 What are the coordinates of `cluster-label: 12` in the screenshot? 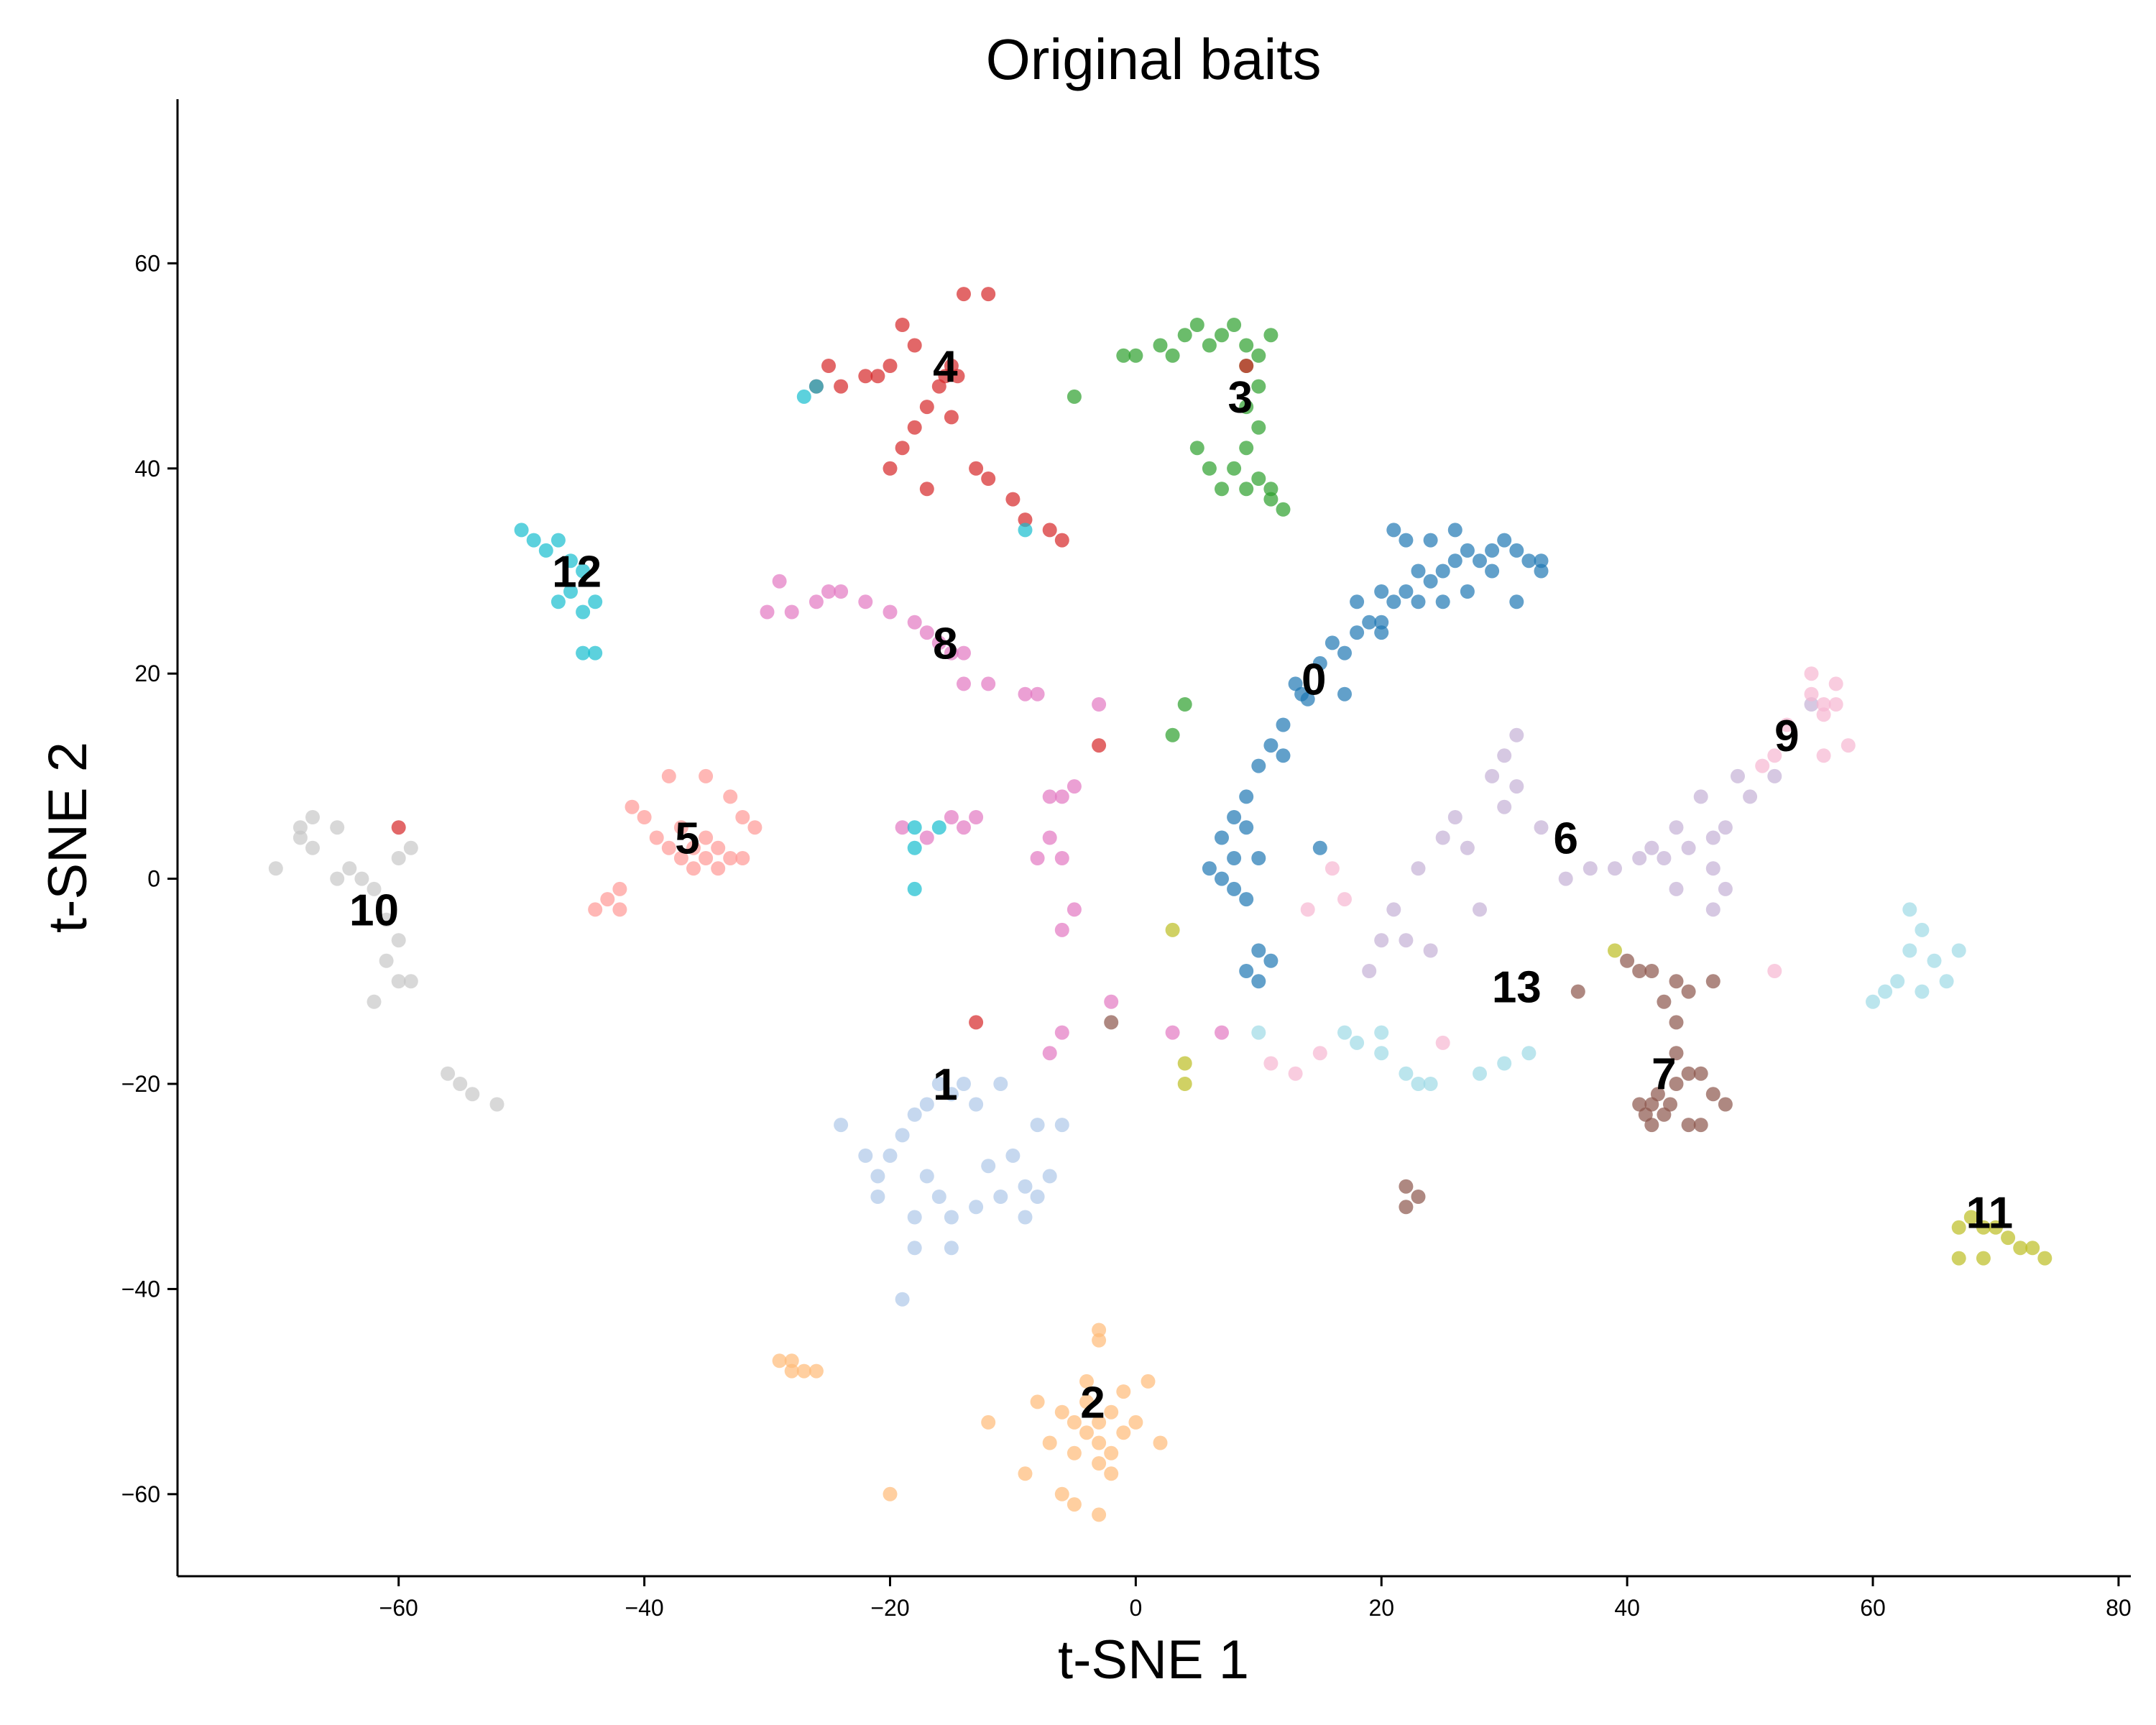 It's located at (577, 572).